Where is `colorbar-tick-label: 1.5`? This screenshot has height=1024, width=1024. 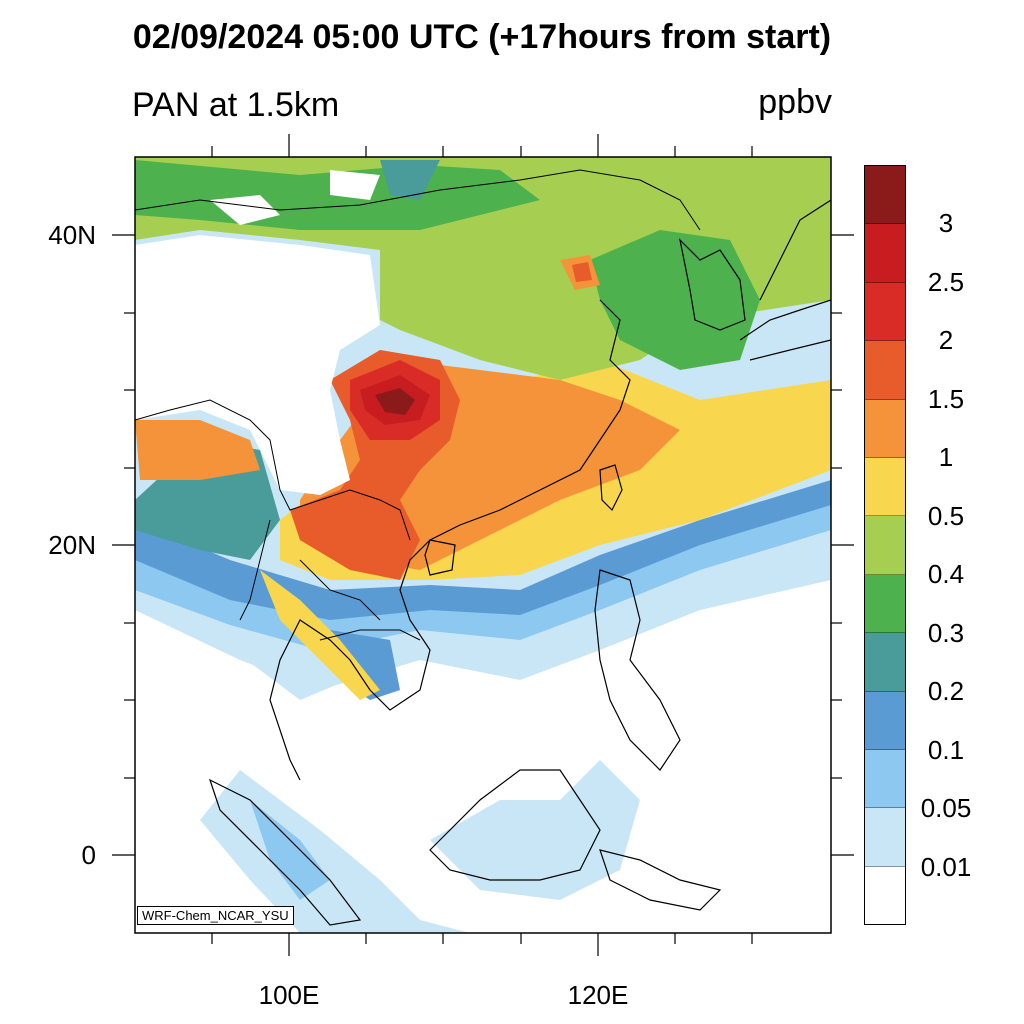 colorbar-tick-label: 1.5 is located at coordinates (946, 398).